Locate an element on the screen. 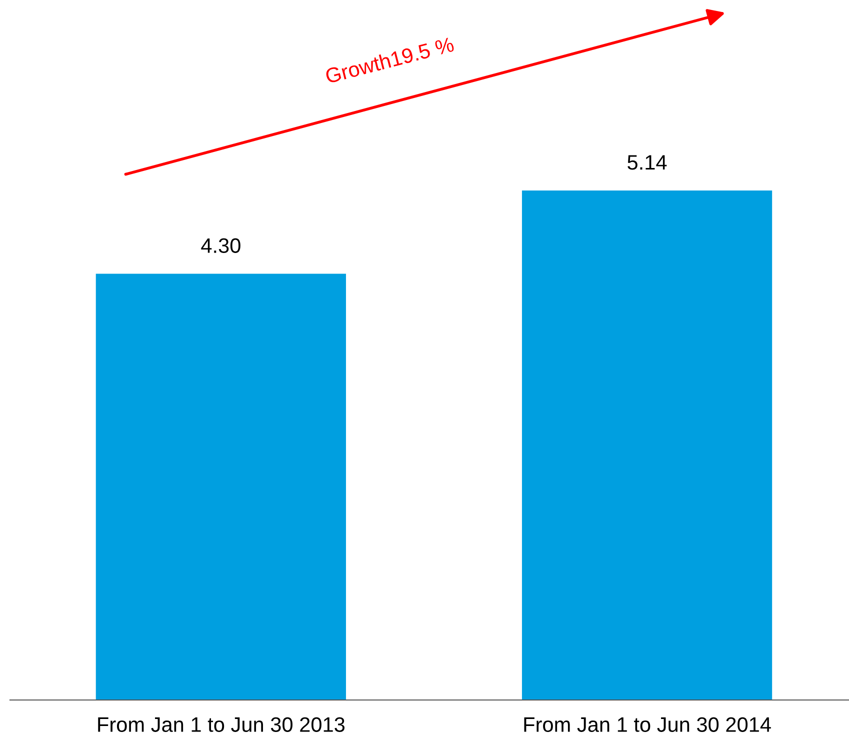 Image resolution: width=849 pixels, height=747 pixels. data-label: 4.30 is located at coordinates (220, 246).